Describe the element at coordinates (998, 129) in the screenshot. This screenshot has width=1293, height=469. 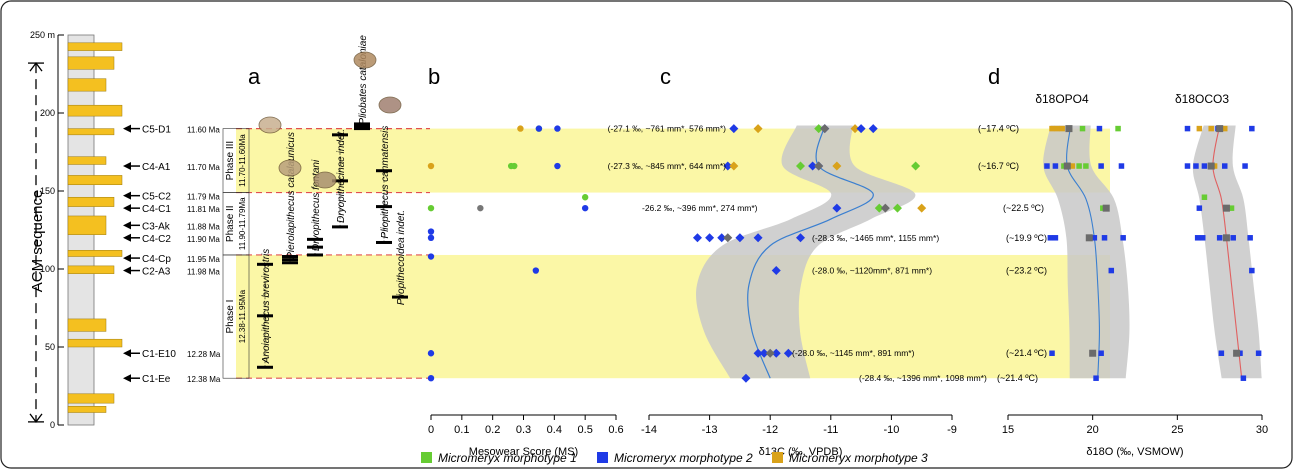
I see `temperature-annotation: (~17.4 ºC)` at that location.